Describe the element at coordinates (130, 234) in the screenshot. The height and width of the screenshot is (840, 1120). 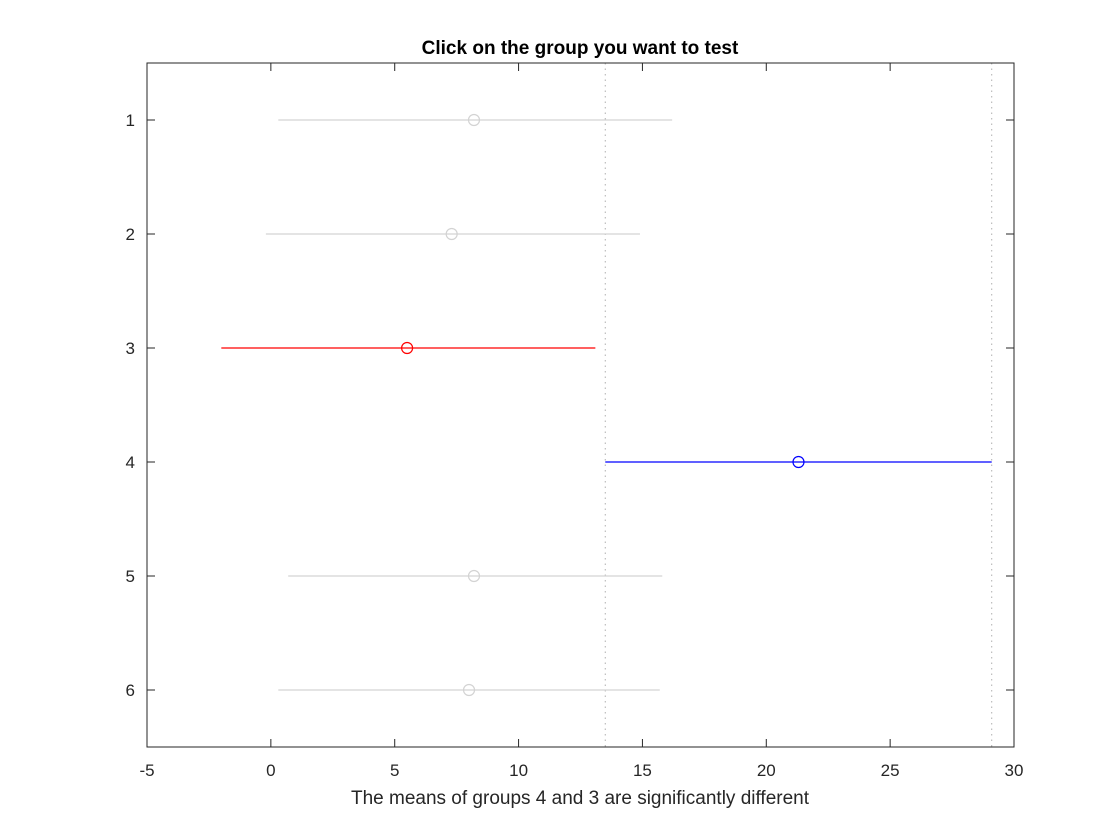
I see `y-tick-label: 2` at that location.